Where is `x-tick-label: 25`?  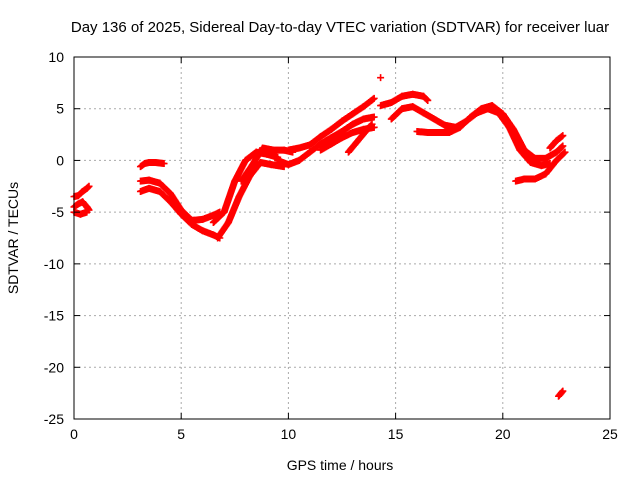 x-tick-label: 25 is located at coordinates (610, 434).